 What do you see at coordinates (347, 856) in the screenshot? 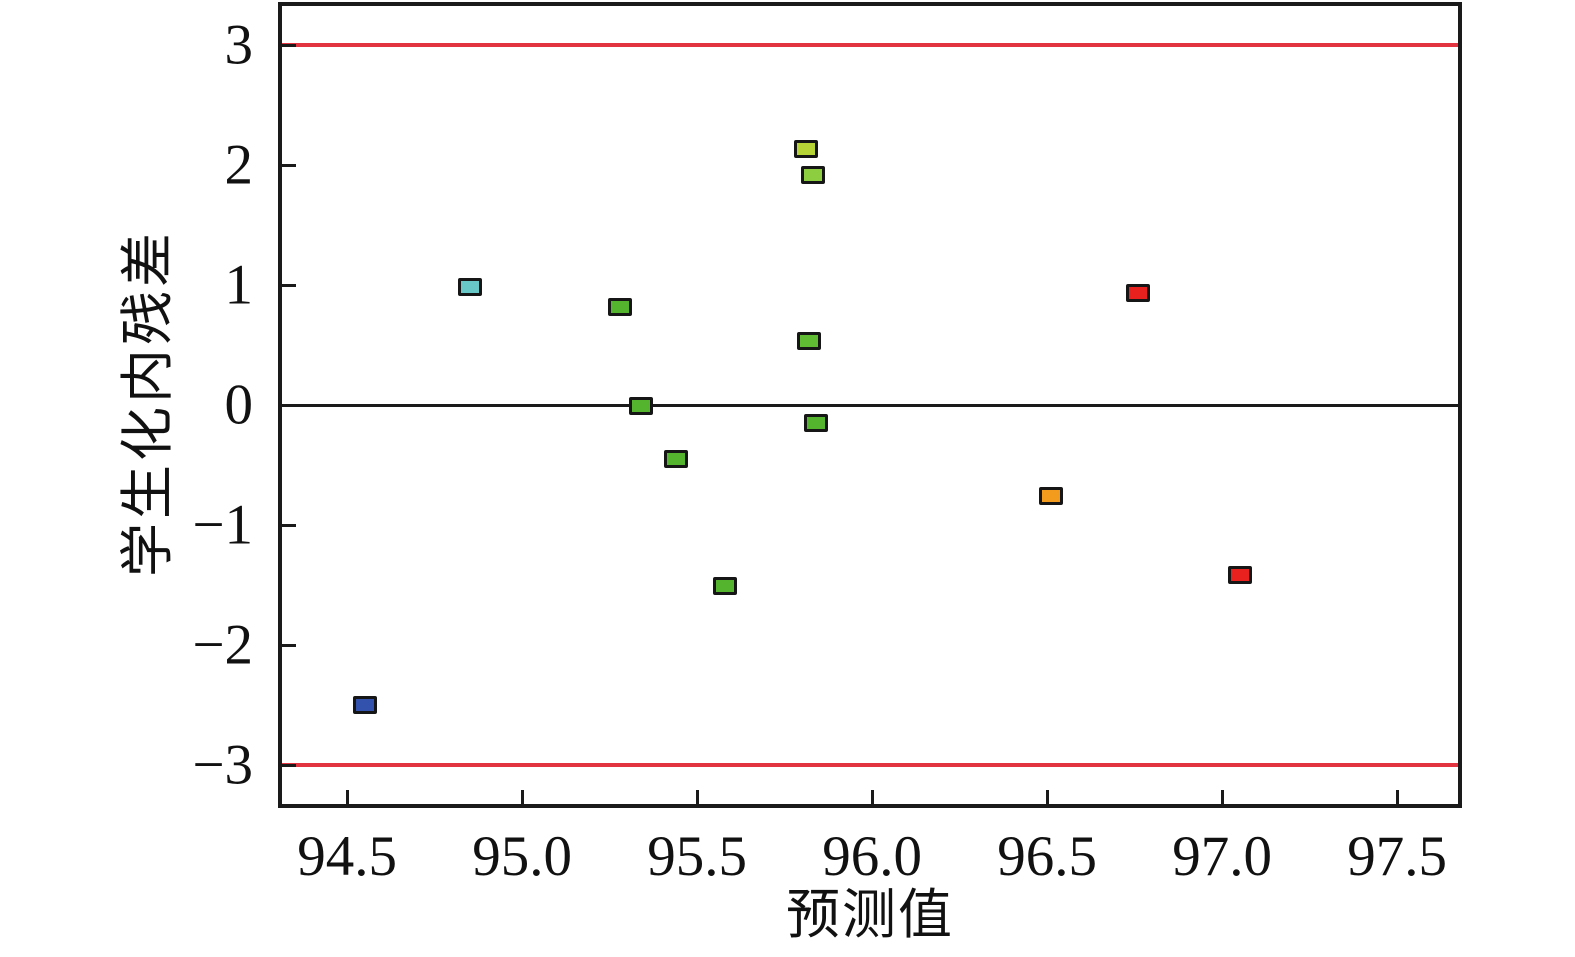
I see `x-tick-label: 94.5` at bounding box center [347, 856].